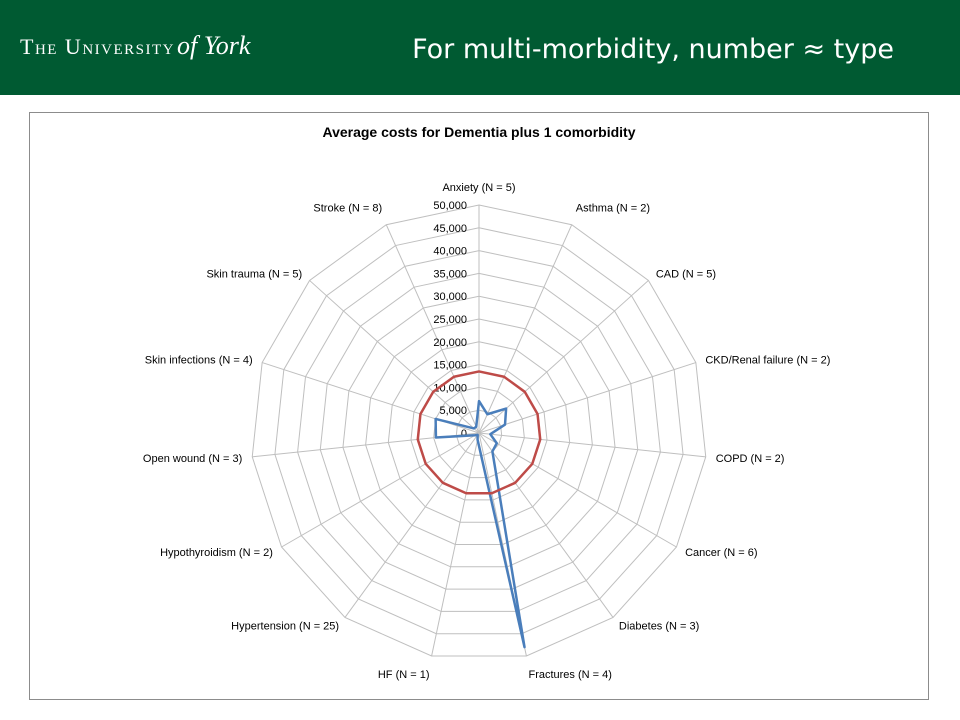 This screenshot has width=960, height=720. Describe the element at coordinates (450, 252) in the screenshot. I see `tick-label: 40,000` at that location.